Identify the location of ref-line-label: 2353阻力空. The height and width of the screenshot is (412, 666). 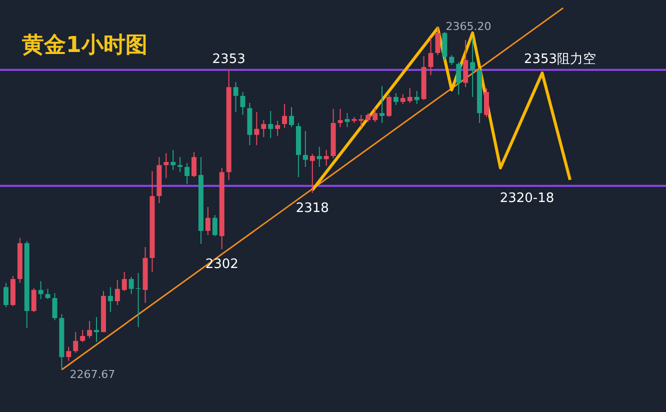
(560, 59).